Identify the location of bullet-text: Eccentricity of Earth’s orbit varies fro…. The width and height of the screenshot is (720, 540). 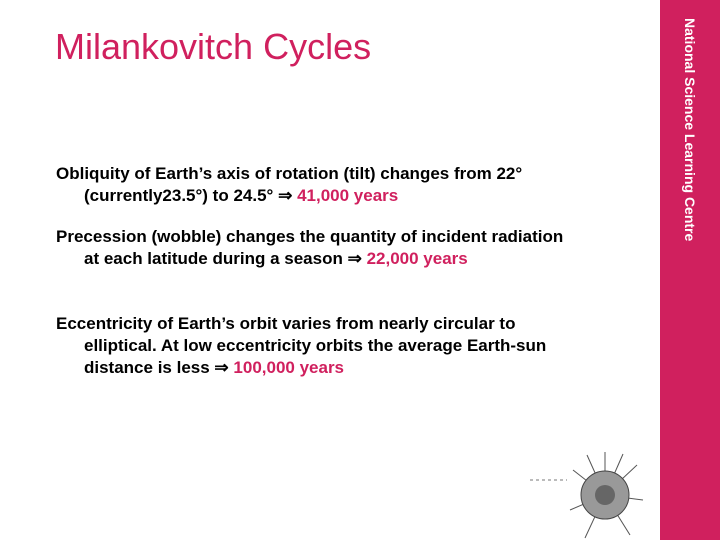
(301, 345).